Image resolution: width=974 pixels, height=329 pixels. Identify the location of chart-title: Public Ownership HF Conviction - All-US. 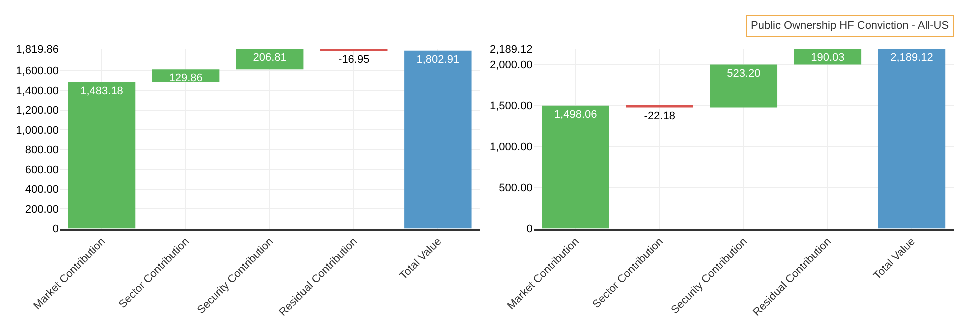
(850, 26).